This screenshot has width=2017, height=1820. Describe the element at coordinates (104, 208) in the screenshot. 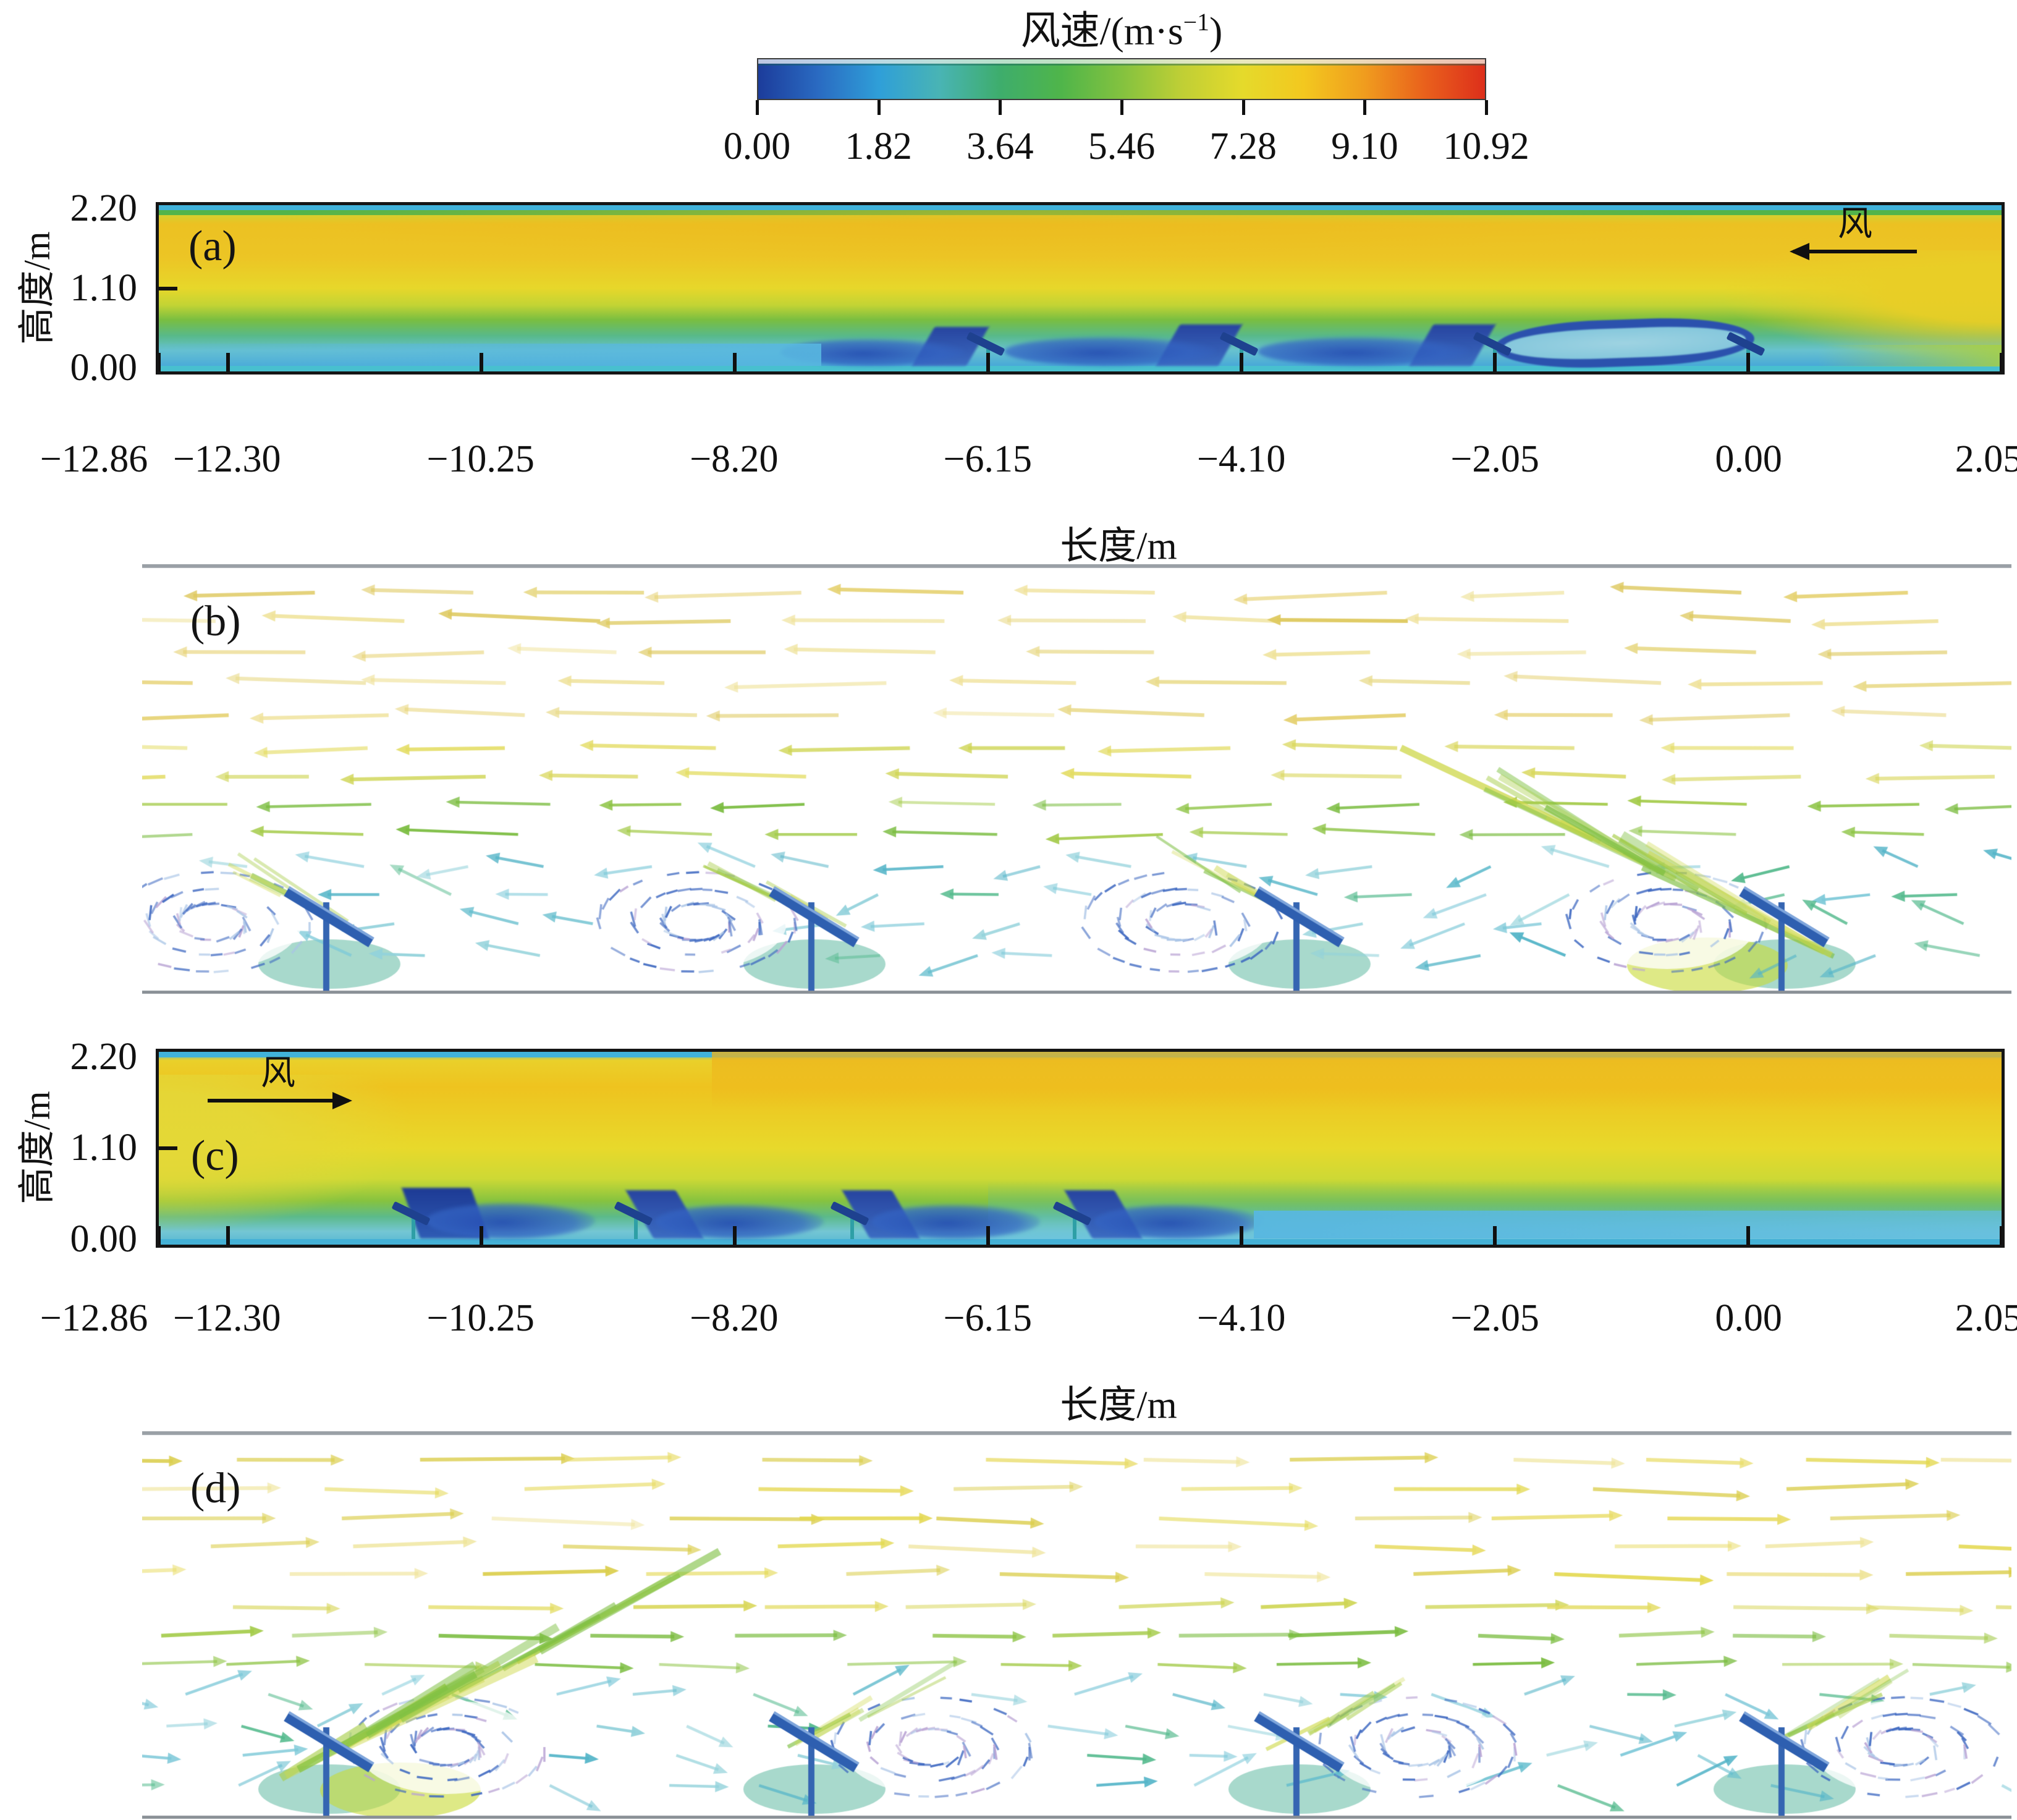

I see `y-tick-label: 2.20` at that location.